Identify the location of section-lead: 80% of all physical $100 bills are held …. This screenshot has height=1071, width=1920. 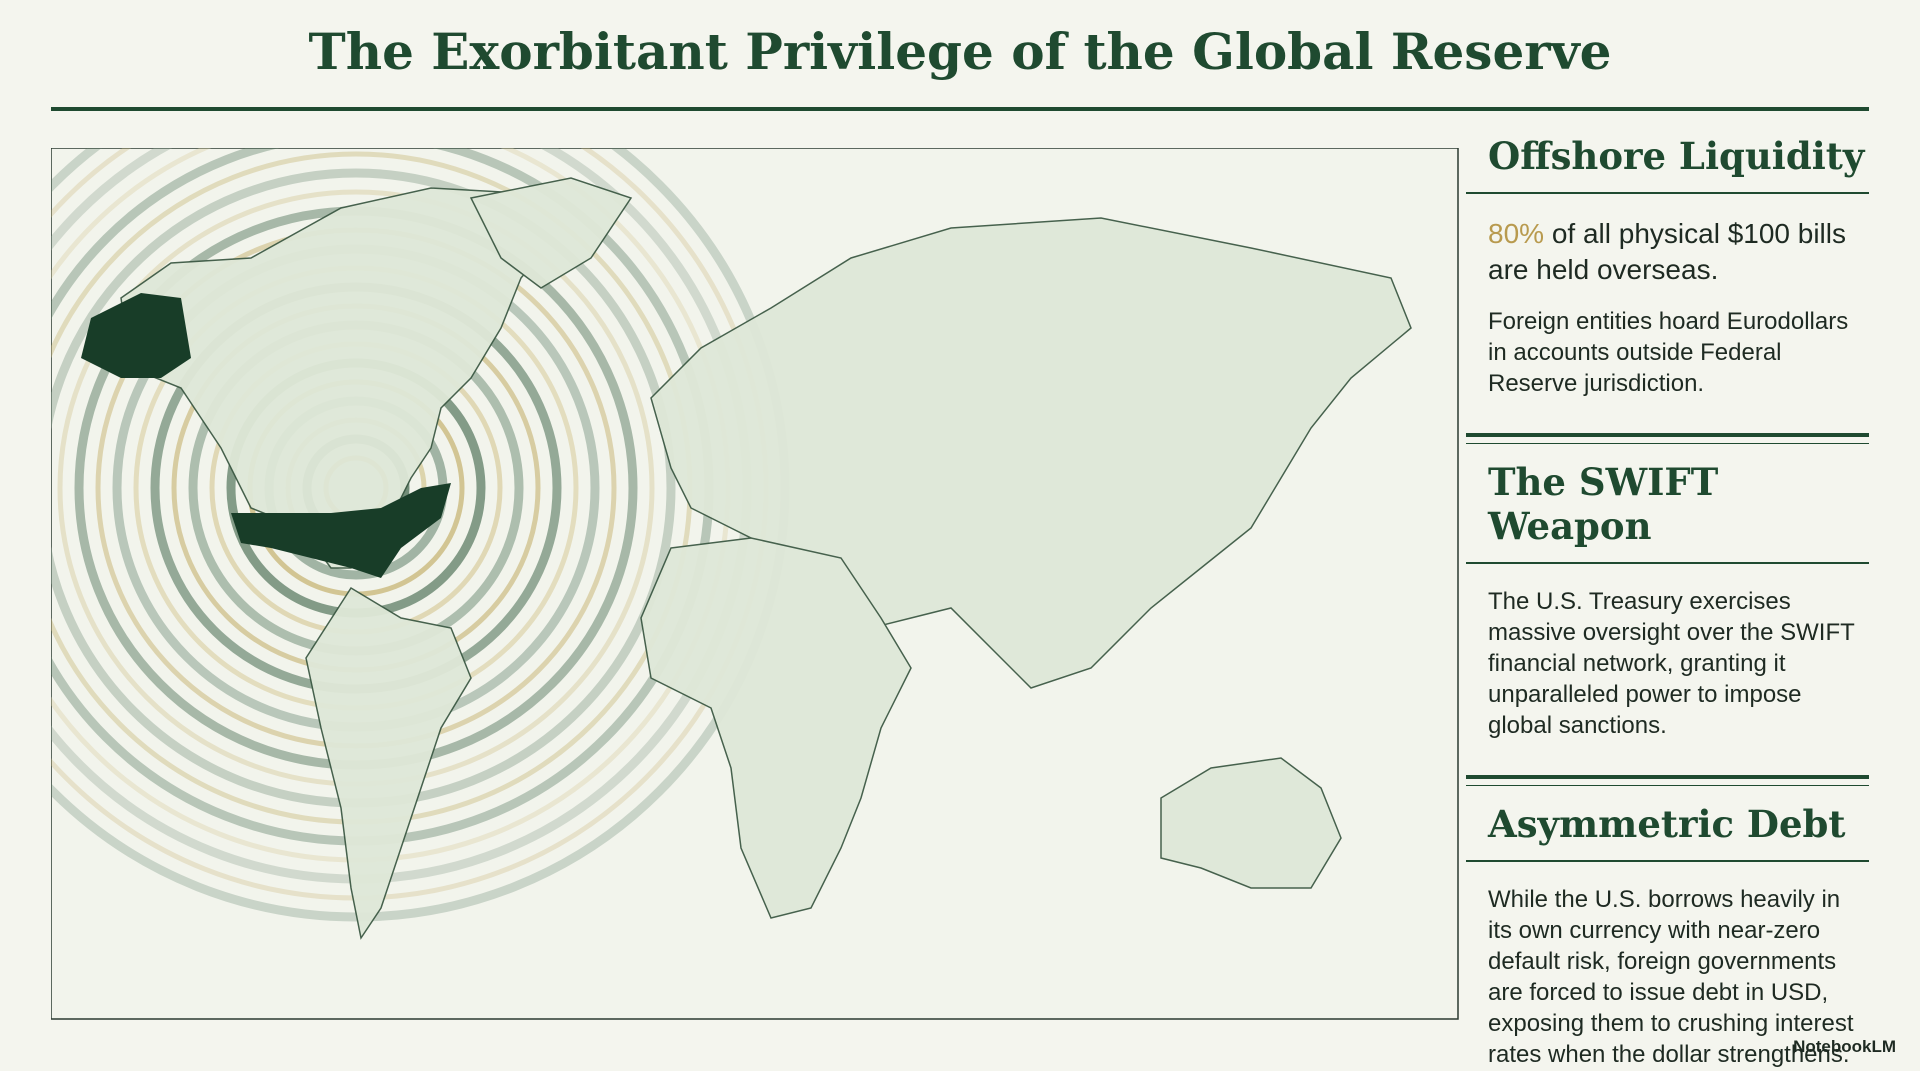
(1673, 252).